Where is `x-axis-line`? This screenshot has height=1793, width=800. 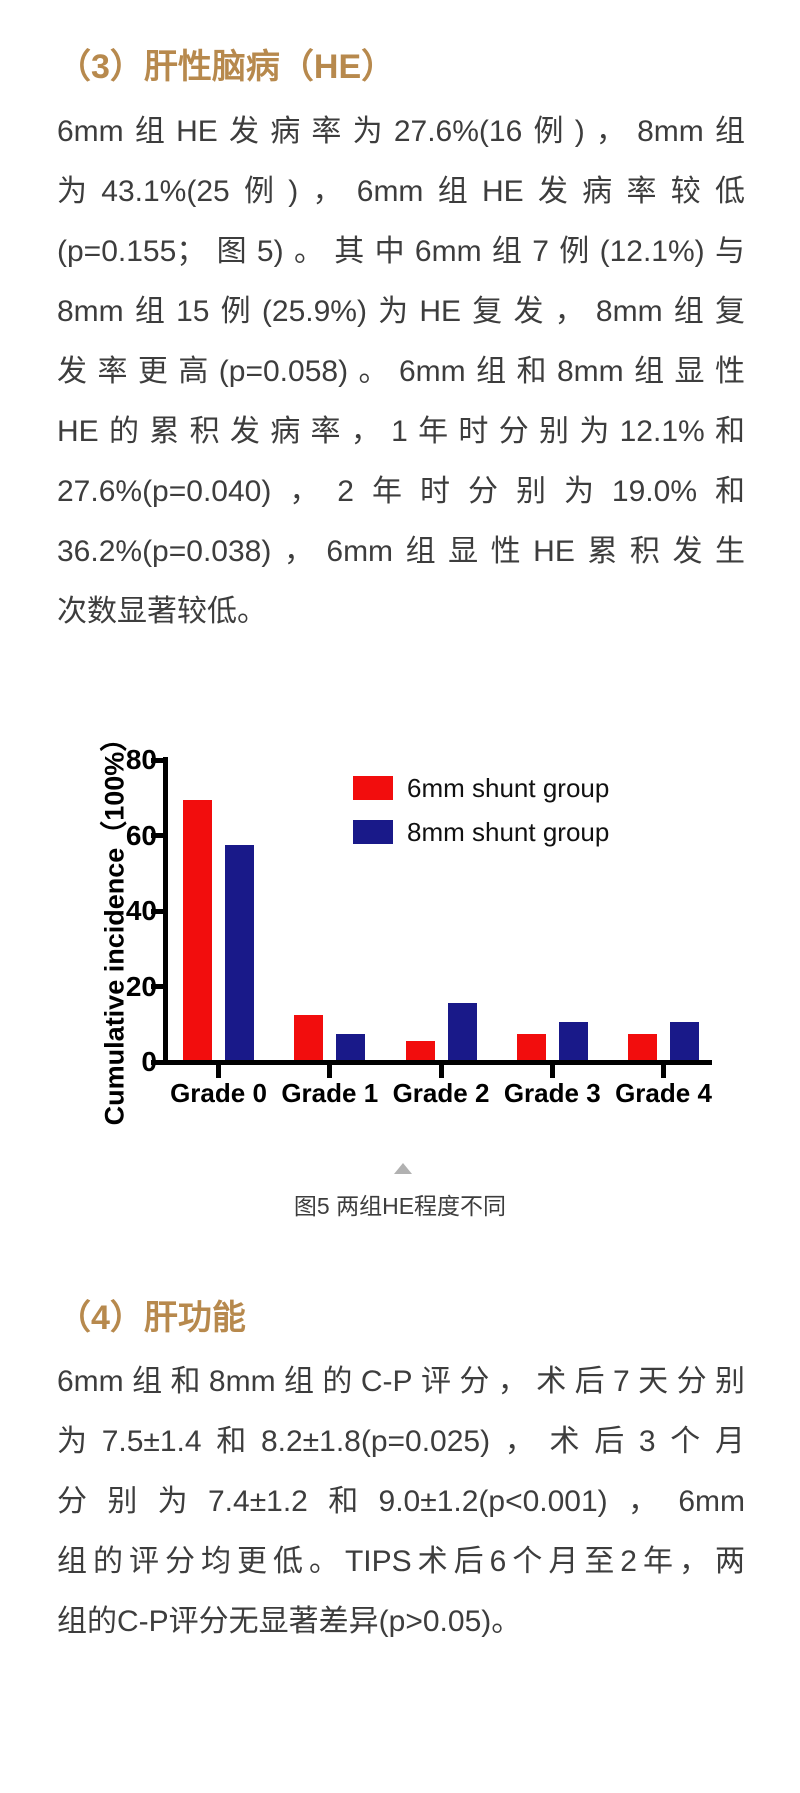
x-axis-line is located at coordinates (437, 1062).